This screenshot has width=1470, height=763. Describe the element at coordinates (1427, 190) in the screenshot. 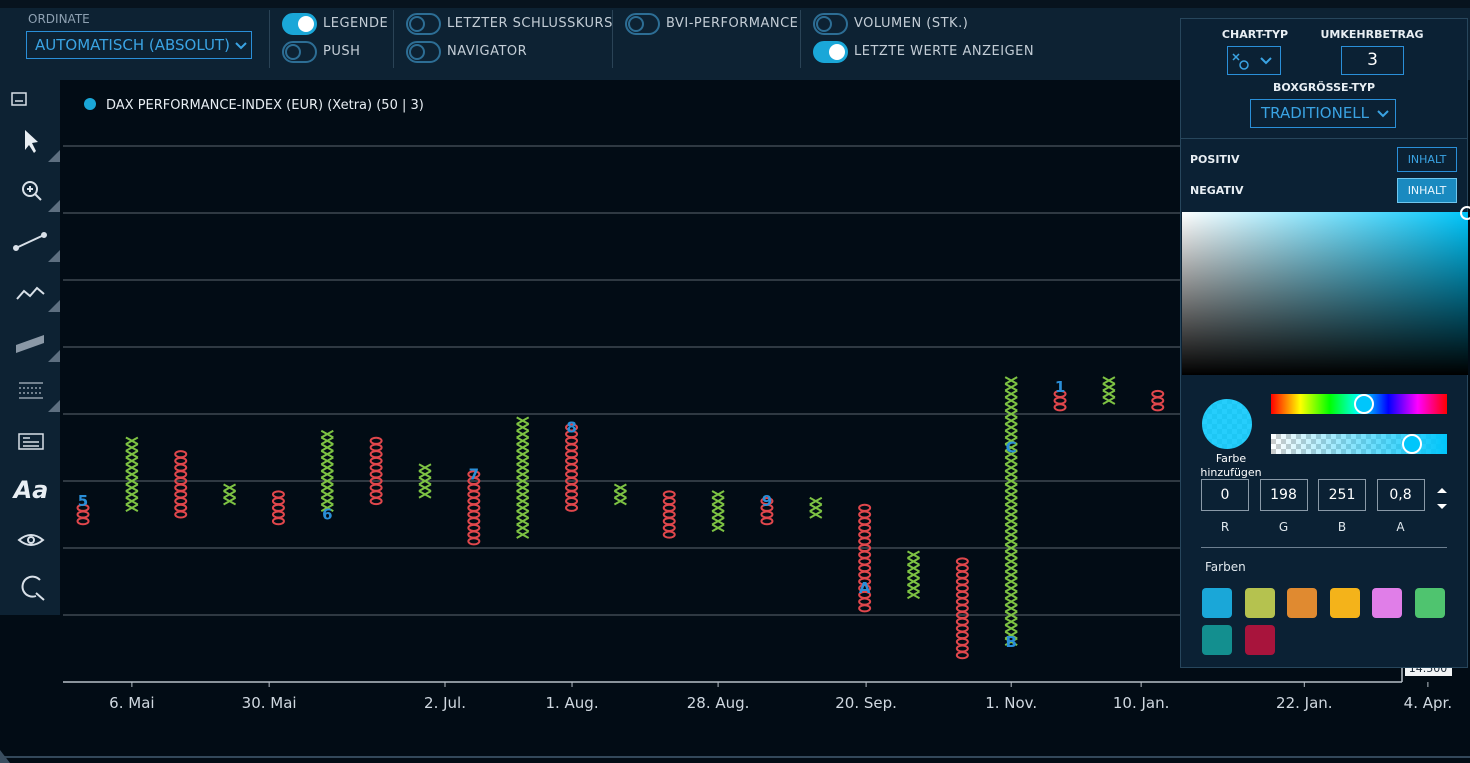

I see `negative-button: INHALT` at that location.